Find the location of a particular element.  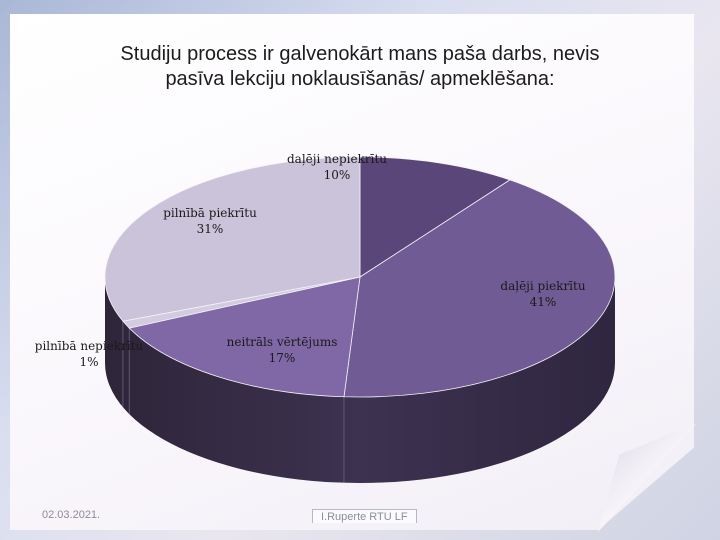

footer-date-text: 02.03.2021. is located at coordinates (71, 515).